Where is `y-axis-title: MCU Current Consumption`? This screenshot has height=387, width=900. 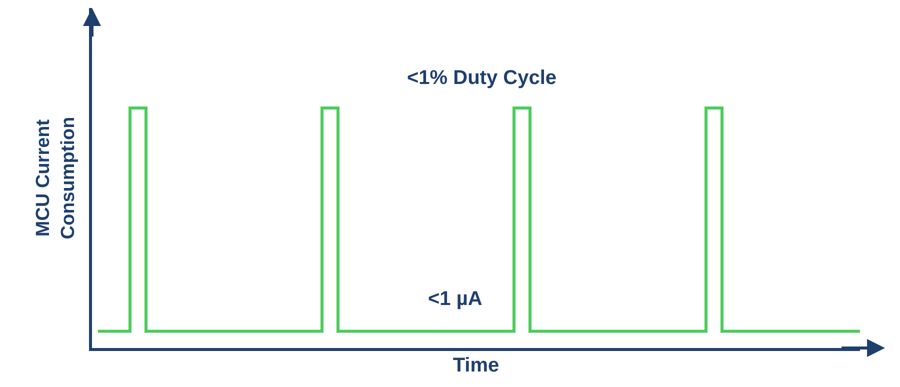
y-axis-title: MCU Current Consumption is located at coordinates (56, 178).